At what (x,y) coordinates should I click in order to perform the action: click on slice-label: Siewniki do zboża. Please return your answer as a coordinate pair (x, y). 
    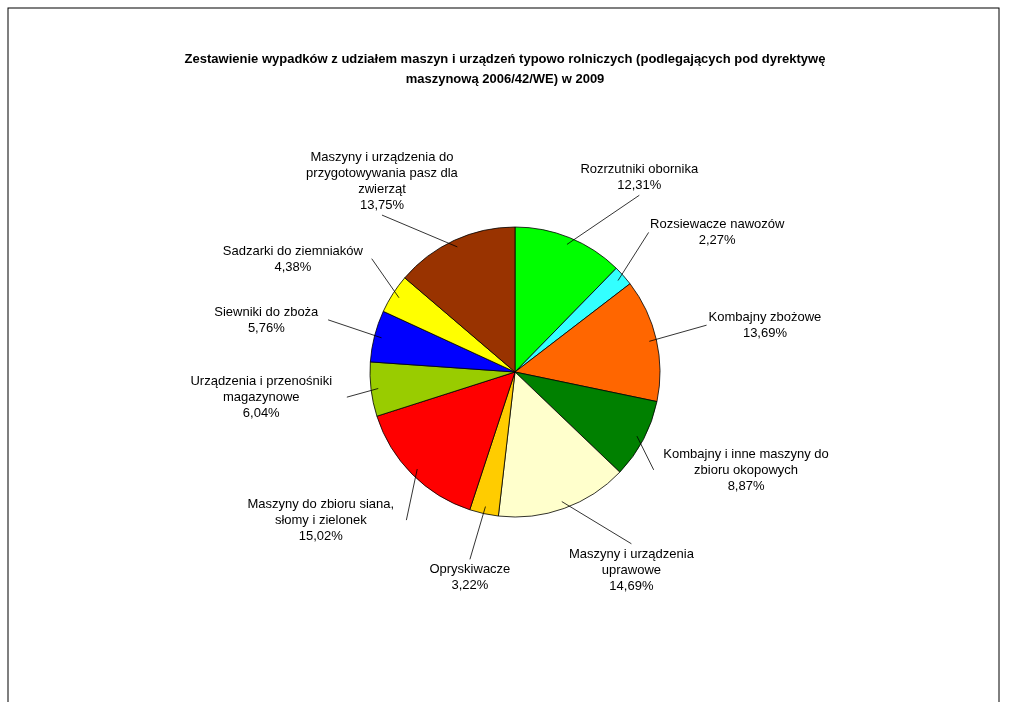
    Looking at the image, I should click on (267, 311).